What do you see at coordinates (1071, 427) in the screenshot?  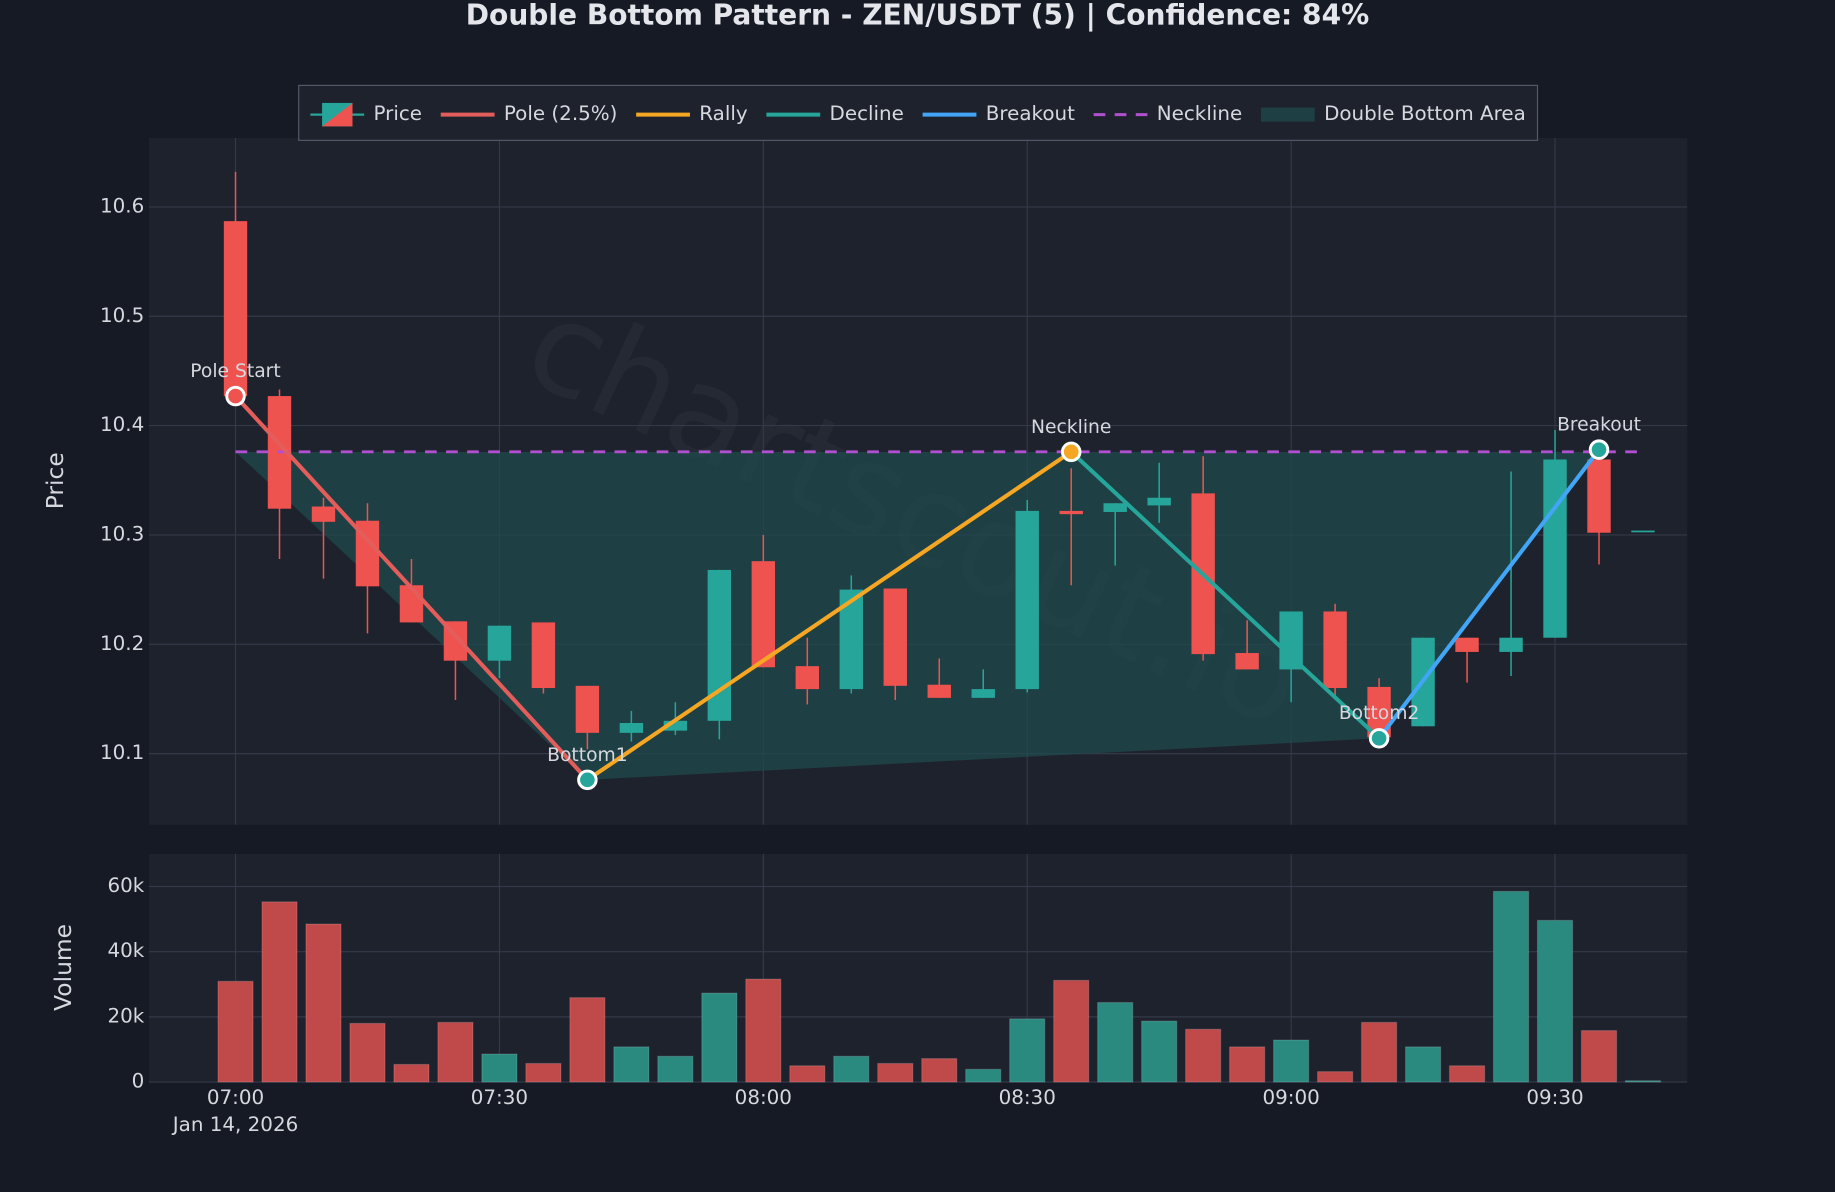 I see `point-label: Neckline` at bounding box center [1071, 427].